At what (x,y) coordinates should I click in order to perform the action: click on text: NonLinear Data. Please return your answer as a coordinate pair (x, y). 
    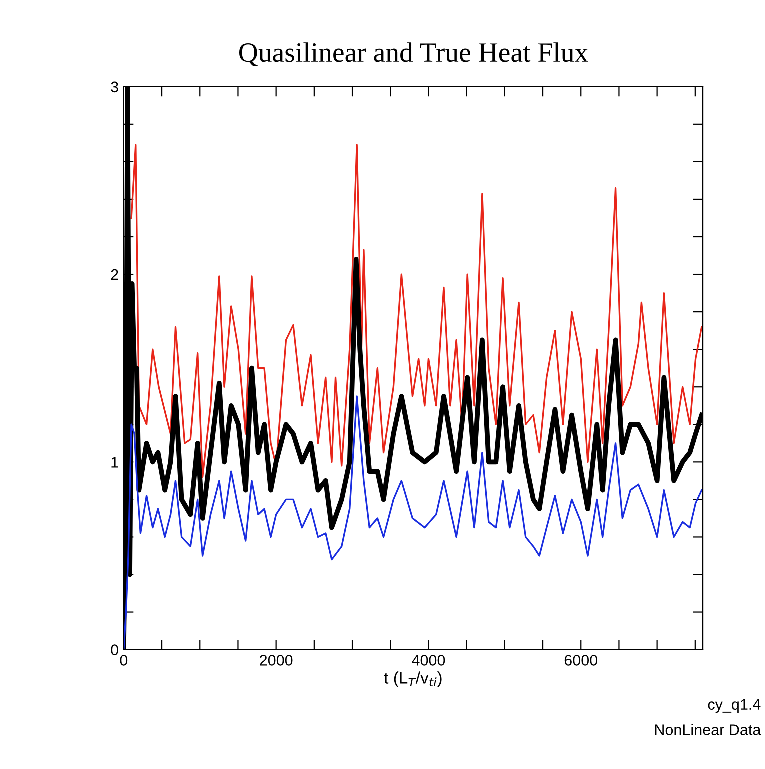
    Looking at the image, I should click on (708, 730).